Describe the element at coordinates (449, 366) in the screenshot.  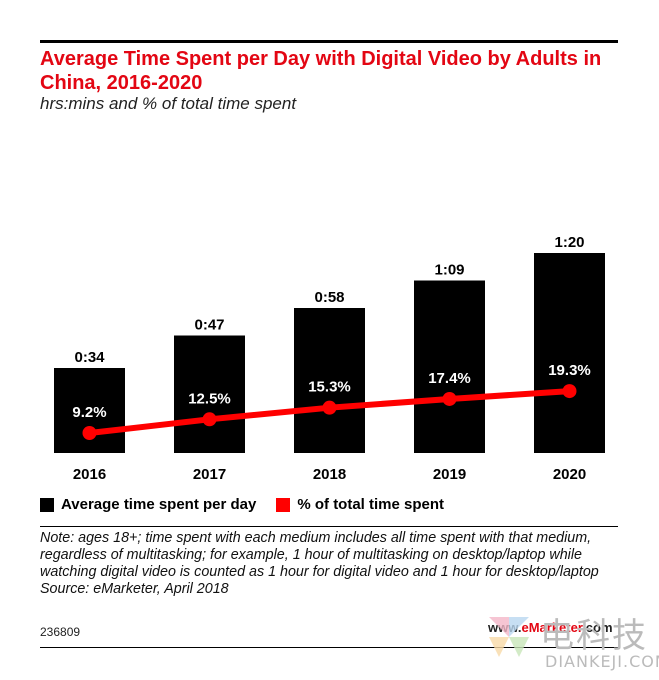
I see `bar-2019` at that location.